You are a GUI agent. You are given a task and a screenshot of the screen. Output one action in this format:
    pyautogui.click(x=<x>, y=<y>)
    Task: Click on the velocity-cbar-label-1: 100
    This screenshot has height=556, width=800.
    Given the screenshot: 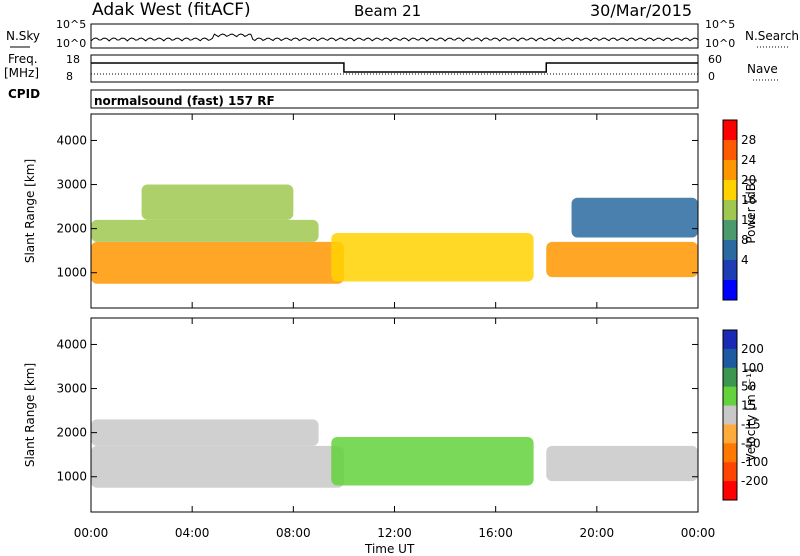 What is the action you would take?
    pyautogui.click(x=752, y=368)
    